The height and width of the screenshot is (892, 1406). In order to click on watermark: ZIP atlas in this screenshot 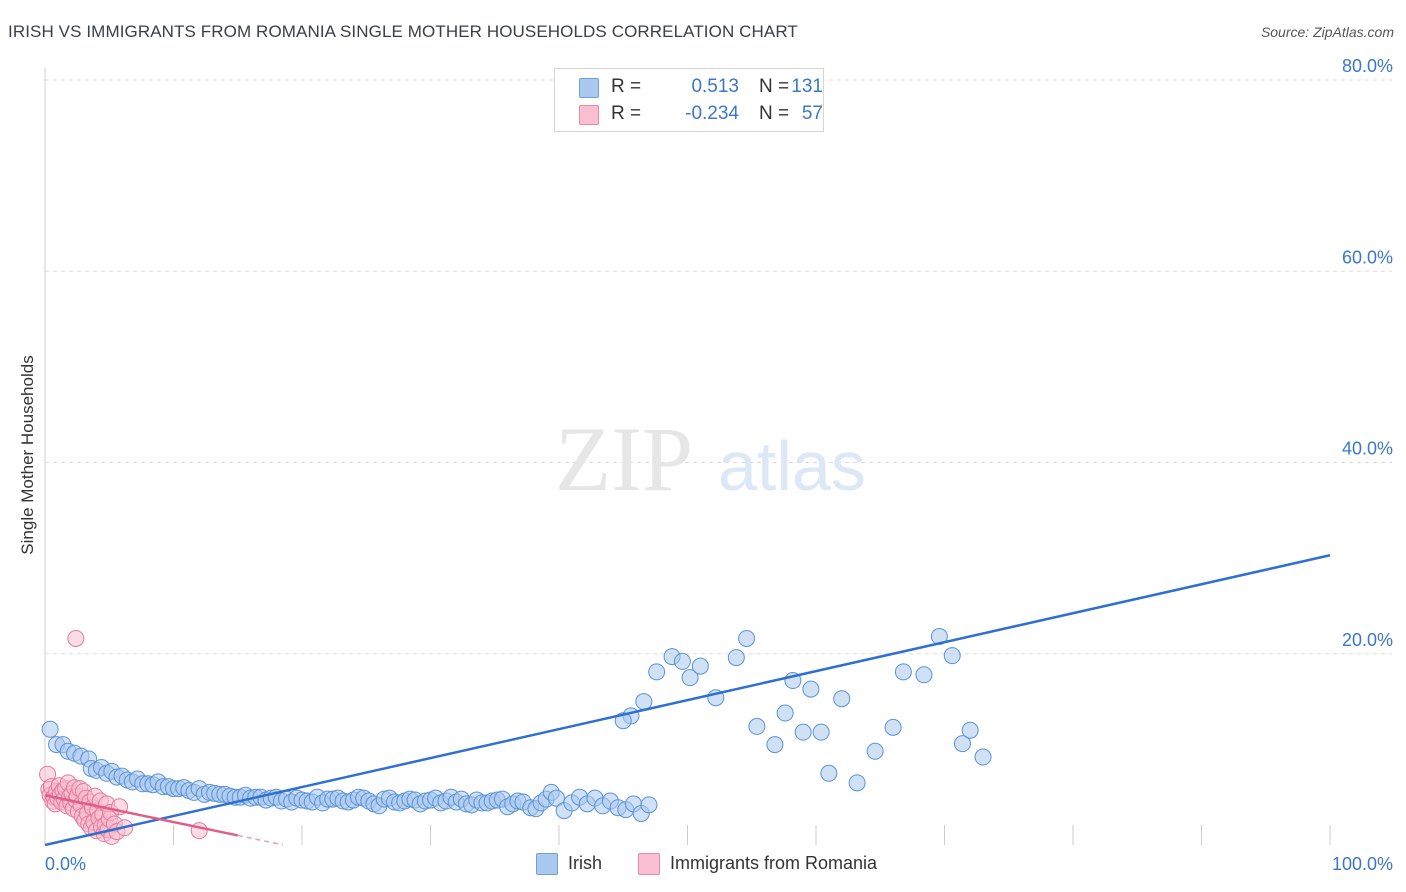, I will do `click(710, 459)`.